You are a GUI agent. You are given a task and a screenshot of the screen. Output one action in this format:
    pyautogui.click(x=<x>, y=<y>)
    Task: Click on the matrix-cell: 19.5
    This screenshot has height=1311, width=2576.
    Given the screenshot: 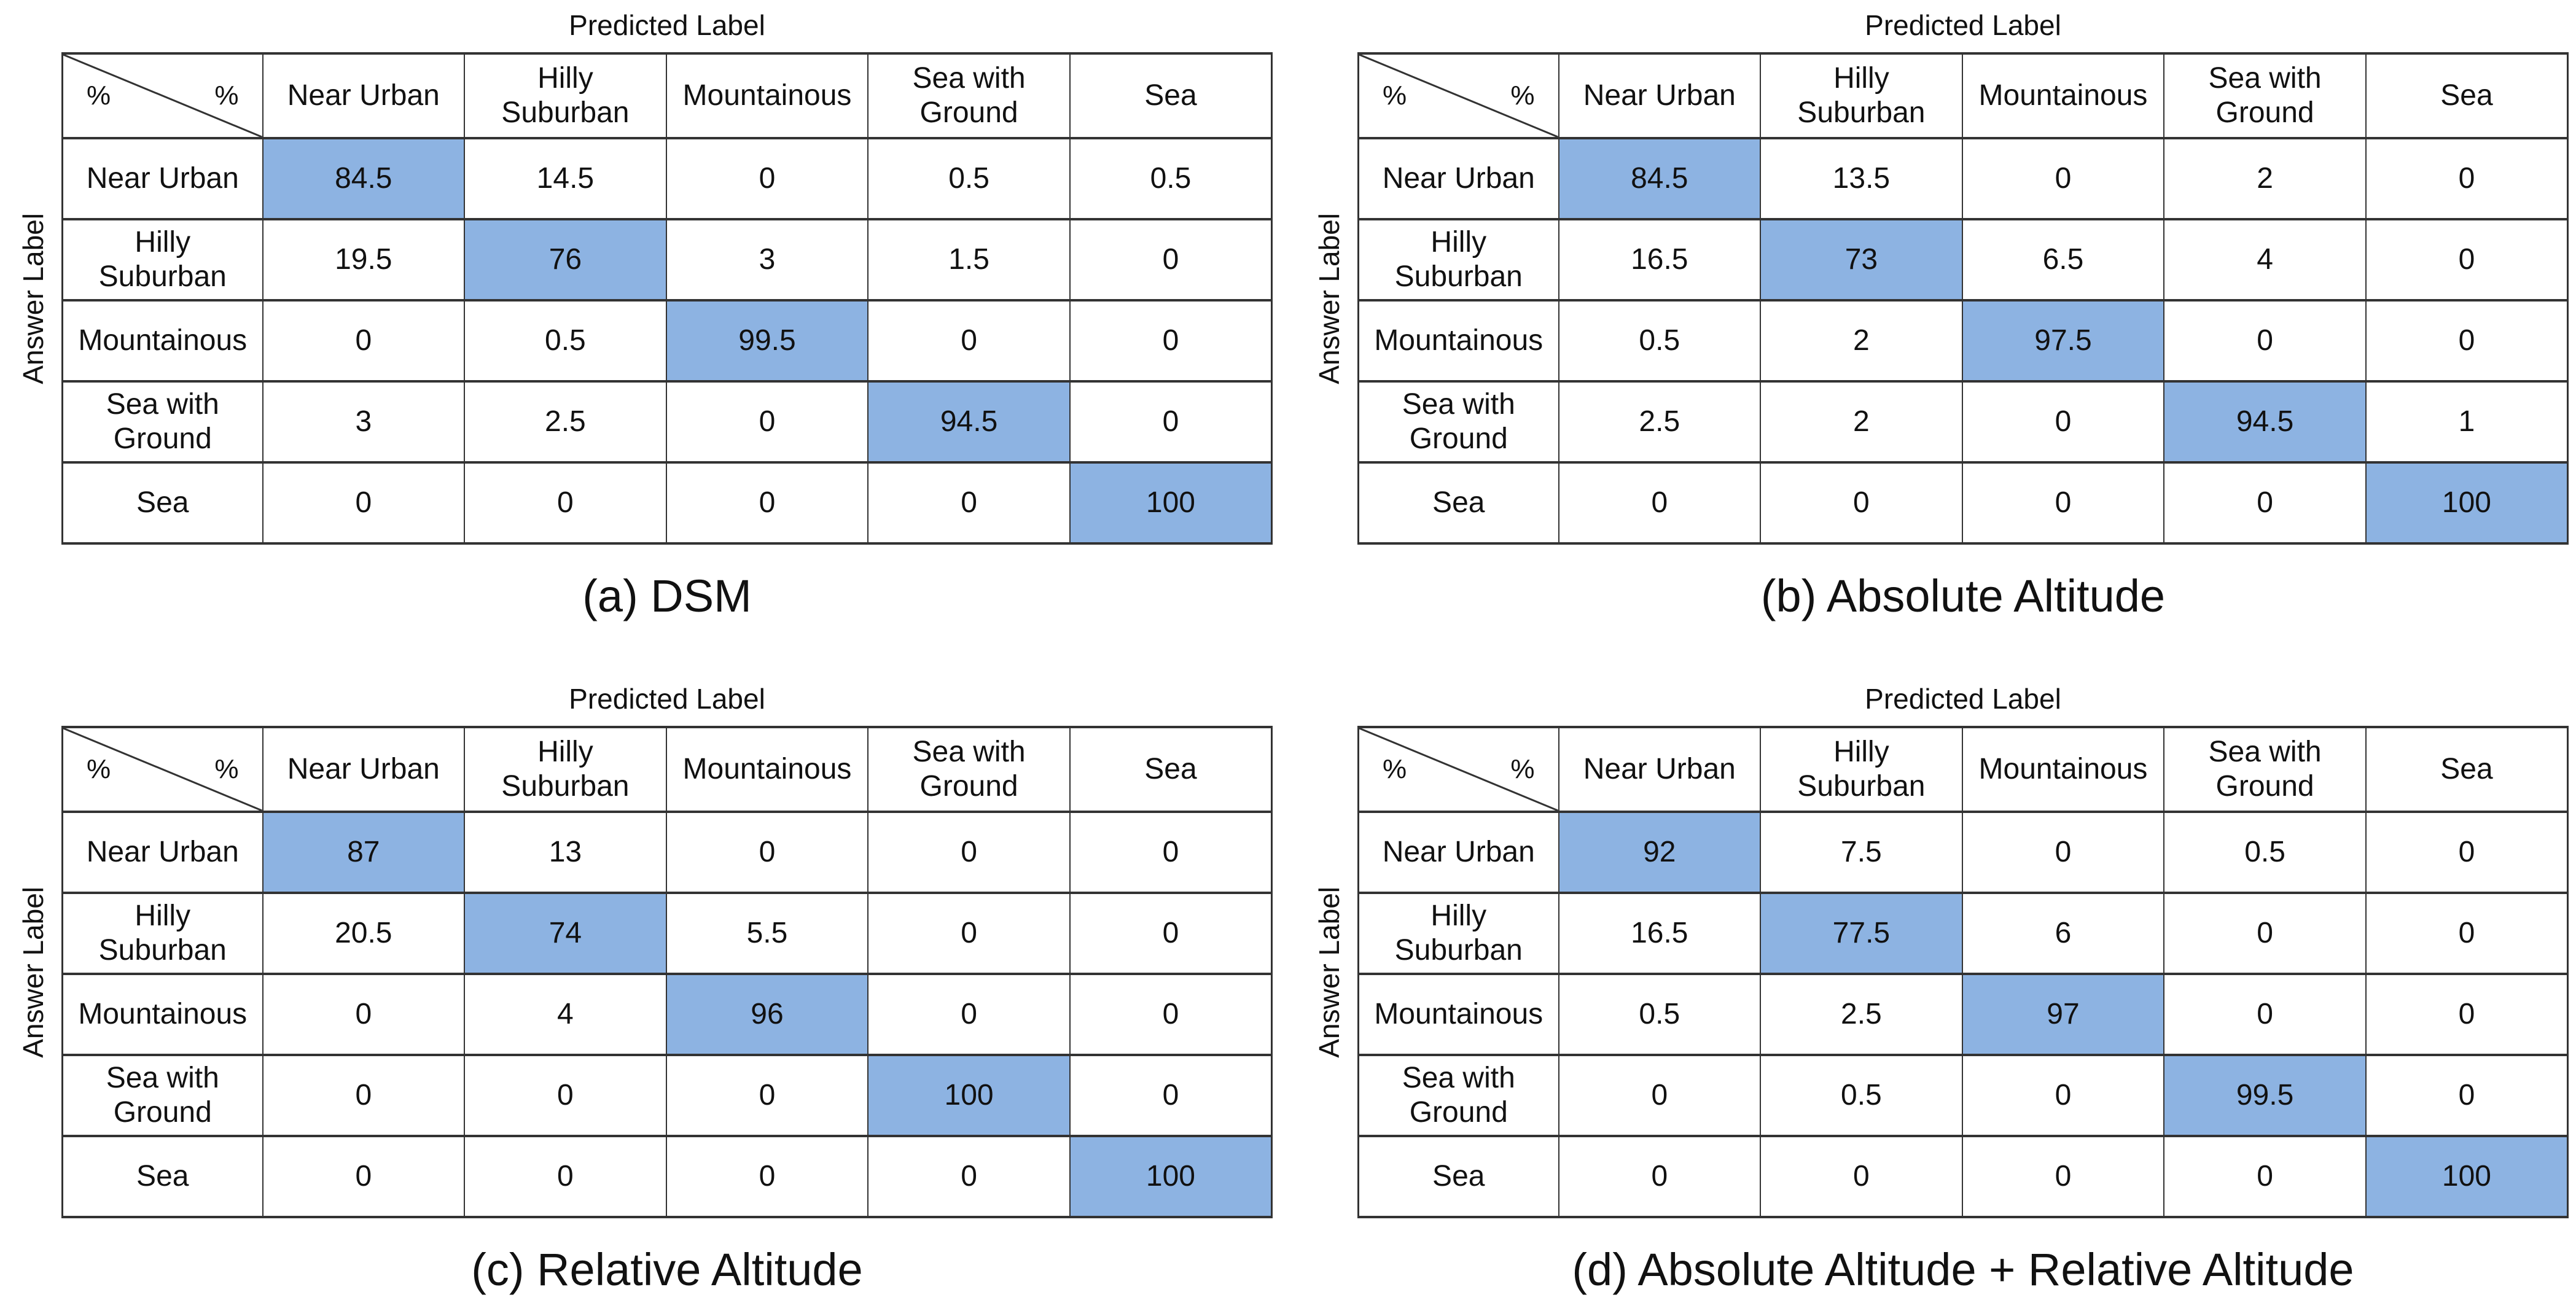 What is the action you would take?
    pyautogui.click(x=364, y=260)
    